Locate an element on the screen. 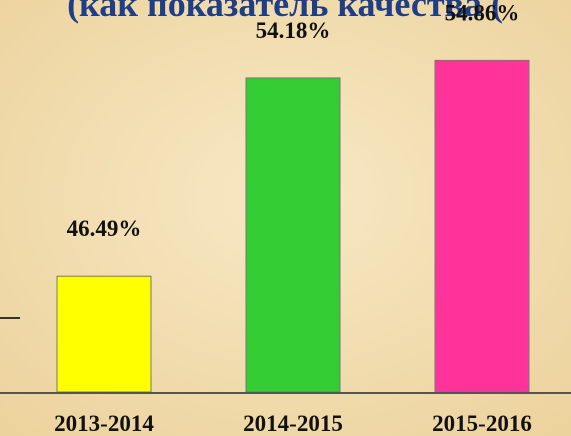 The width and height of the screenshot is (571, 436). x-tick-label: 2013-2014 is located at coordinates (104, 423).